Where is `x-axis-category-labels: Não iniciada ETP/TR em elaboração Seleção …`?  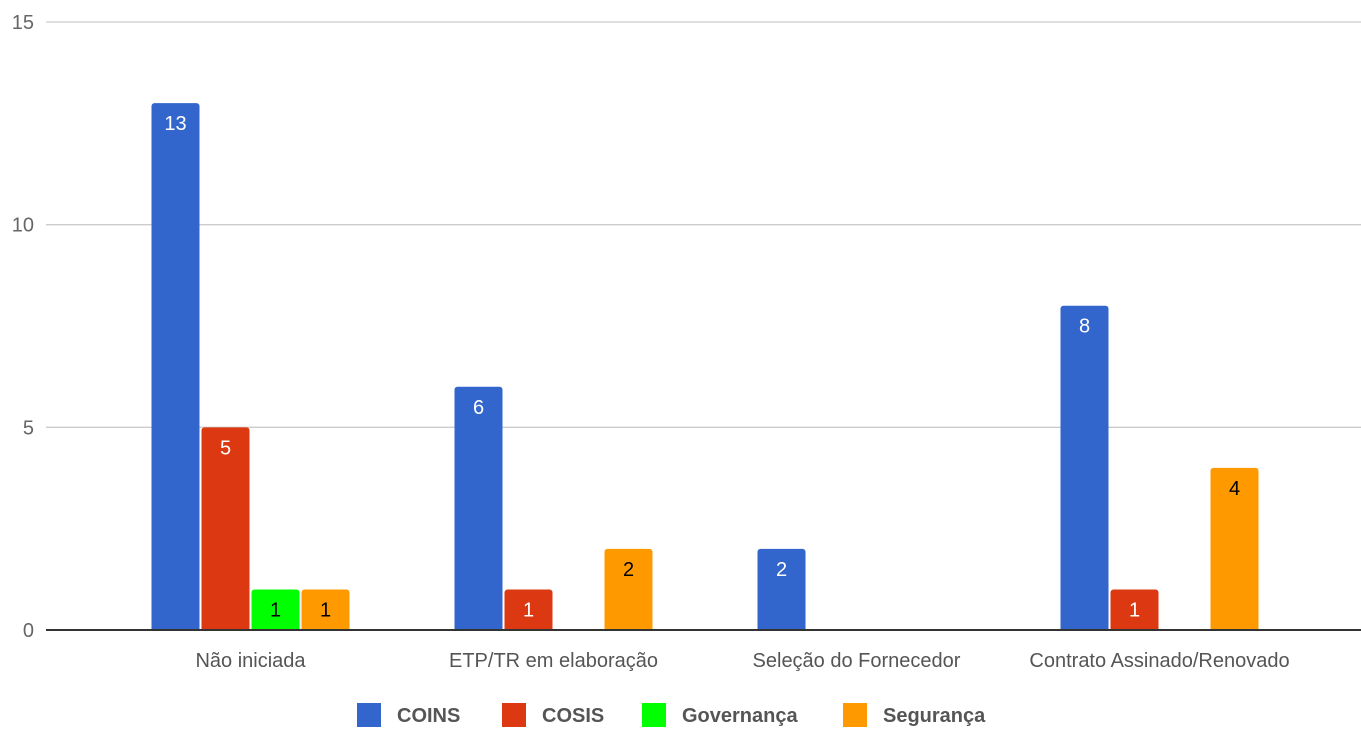 x-axis-category-labels: Não iniciada ETP/TR em elaboração Seleção … is located at coordinates (742, 661).